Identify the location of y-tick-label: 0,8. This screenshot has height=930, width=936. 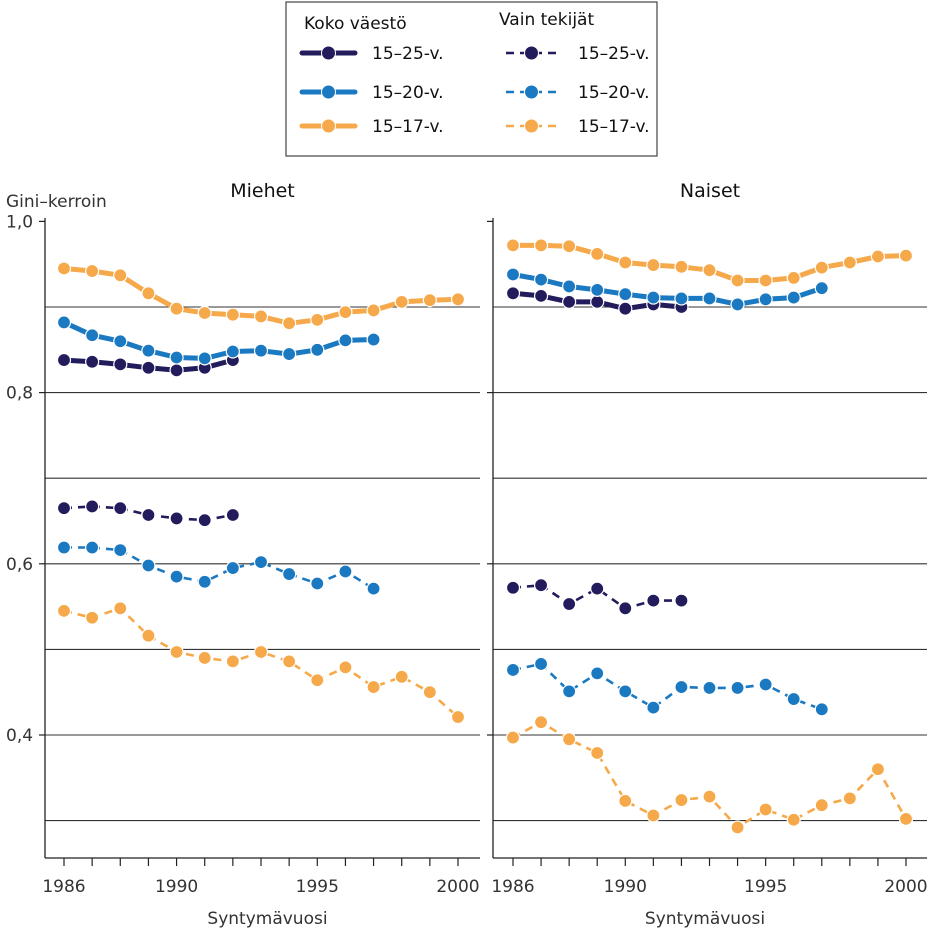
(19, 394).